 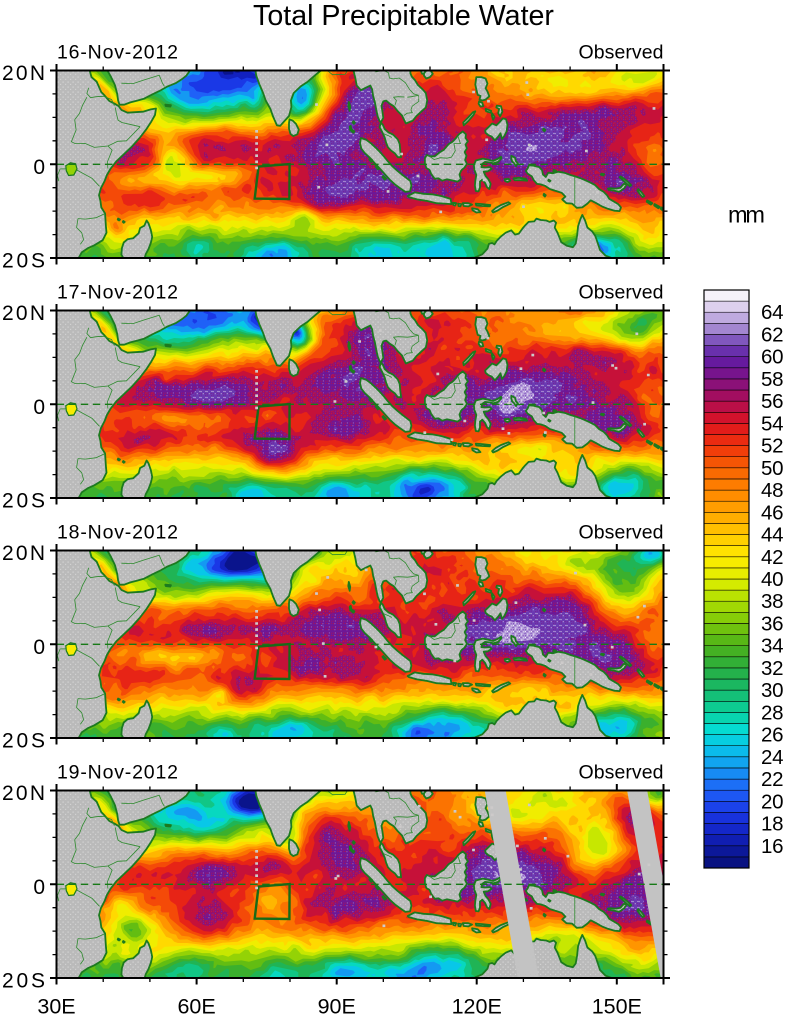 What do you see at coordinates (772, 379) in the screenshot?
I see `svg-text: 58` at bounding box center [772, 379].